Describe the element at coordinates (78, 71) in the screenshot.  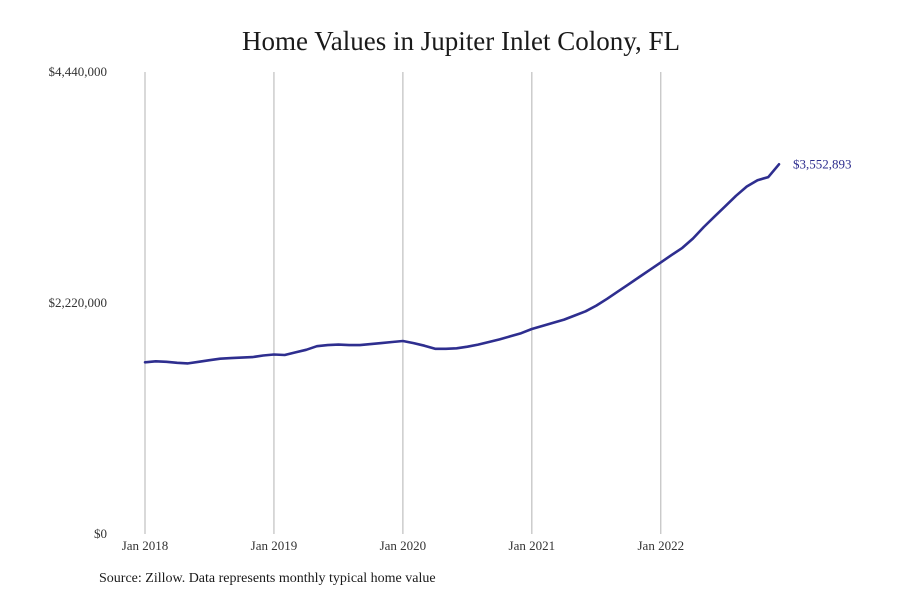
I see `y-tick-label: $4,440,000` at that location.